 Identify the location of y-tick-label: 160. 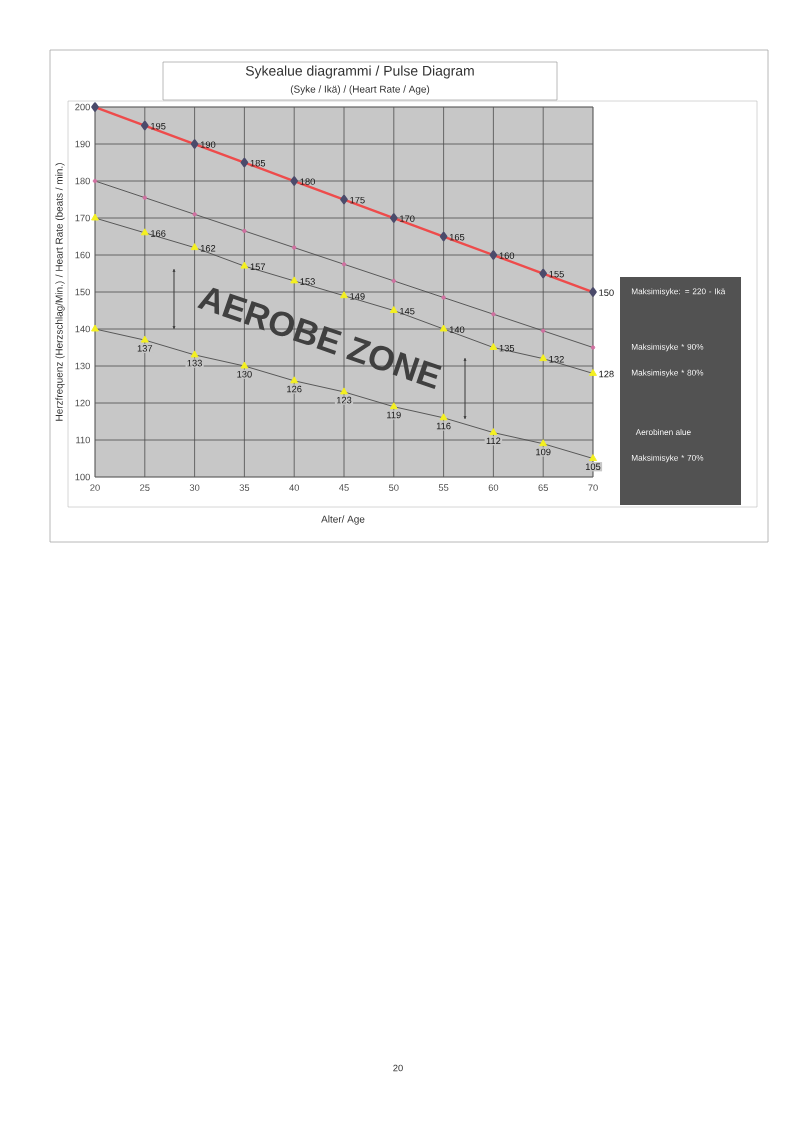
(82, 255).